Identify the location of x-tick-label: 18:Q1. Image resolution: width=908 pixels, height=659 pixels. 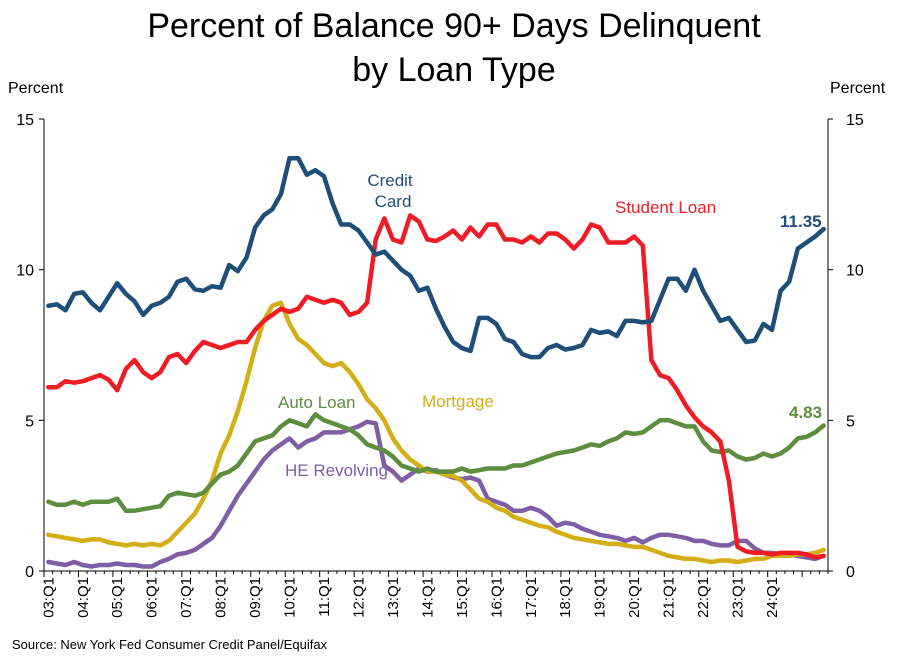
(565, 597).